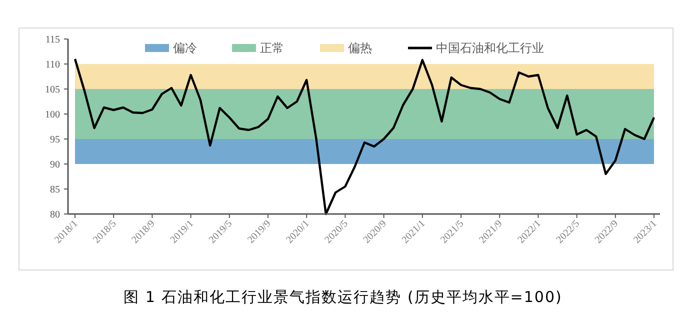 Image resolution: width=686 pixels, height=328 pixels. I want to click on y-tick-label: 100, so click(52, 115).